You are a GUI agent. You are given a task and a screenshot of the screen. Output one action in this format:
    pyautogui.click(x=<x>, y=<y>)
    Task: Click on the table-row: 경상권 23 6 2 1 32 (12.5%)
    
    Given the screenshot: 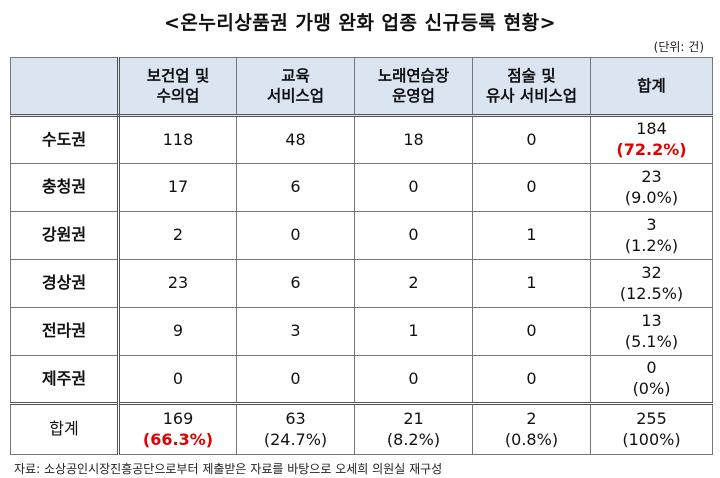 What is the action you would take?
    pyautogui.click(x=361, y=283)
    